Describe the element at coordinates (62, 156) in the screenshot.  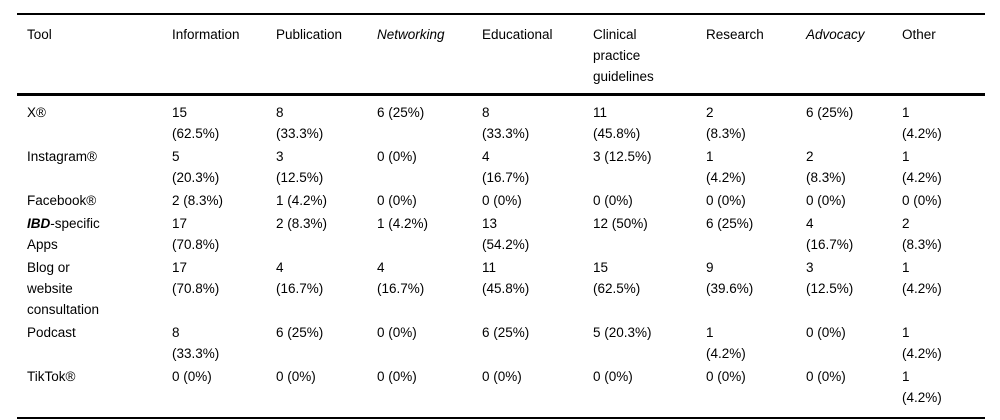
I see `tool-name-text: Instagram®` at that location.